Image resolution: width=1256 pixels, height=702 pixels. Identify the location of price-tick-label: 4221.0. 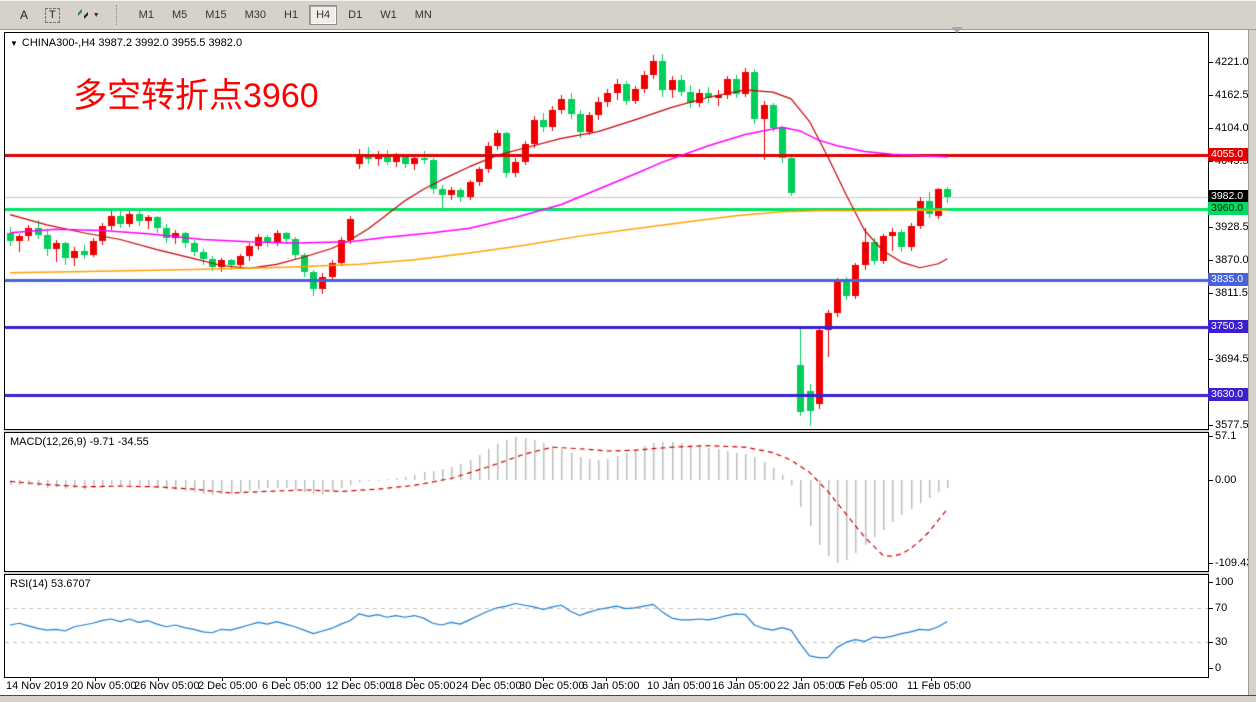
(1229, 62).